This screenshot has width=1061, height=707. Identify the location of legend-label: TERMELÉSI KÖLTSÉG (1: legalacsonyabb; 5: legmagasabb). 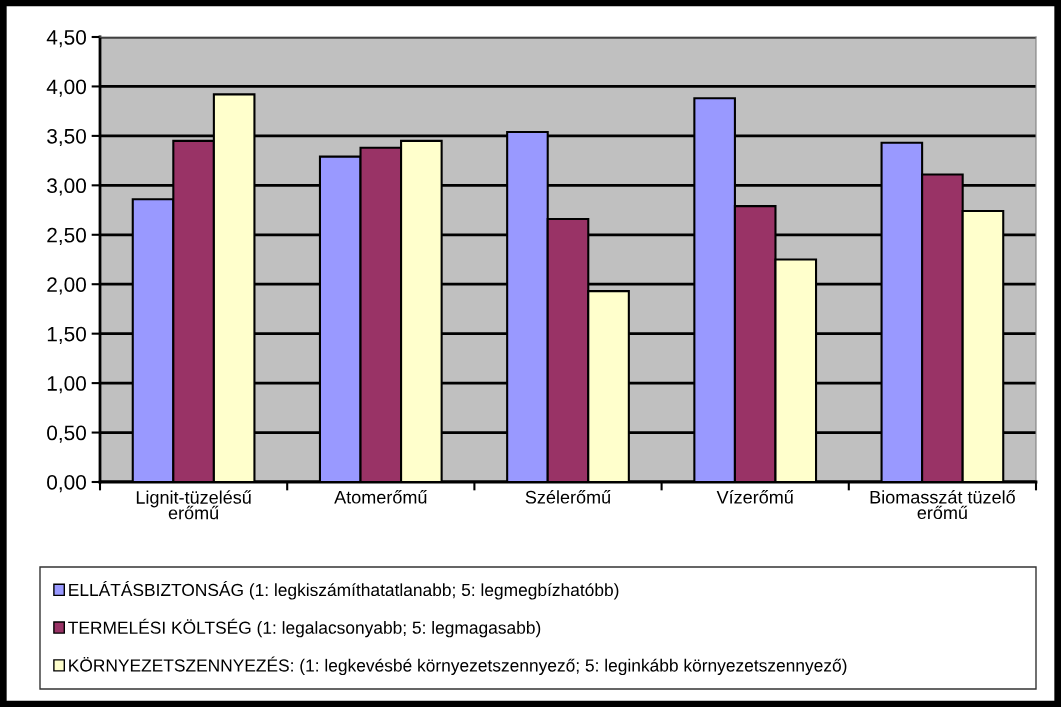
(304, 628).